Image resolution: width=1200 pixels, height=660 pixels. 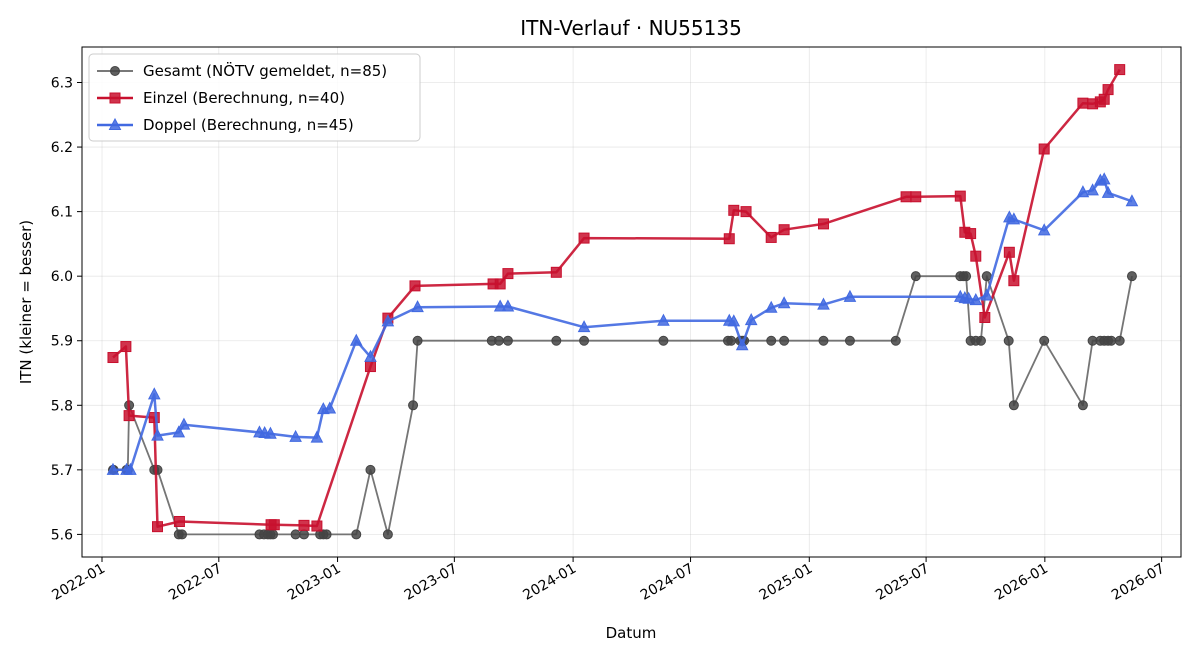 What do you see at coordinates (248, 125) in the screenshot?
I see `legend-label: Doppel (Berechnung, n=45)` at bounding box center [248, 125].